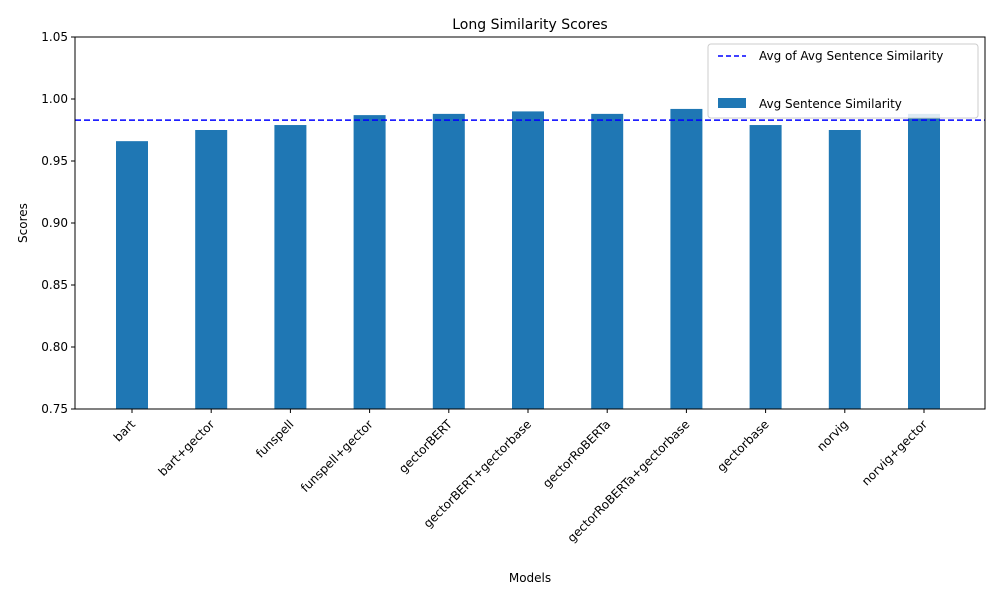  What do you see at coordinates (529, 25) in the screenshot?
I see `chart-title: Long Similarity Scores` at bounding box center [529, 25].